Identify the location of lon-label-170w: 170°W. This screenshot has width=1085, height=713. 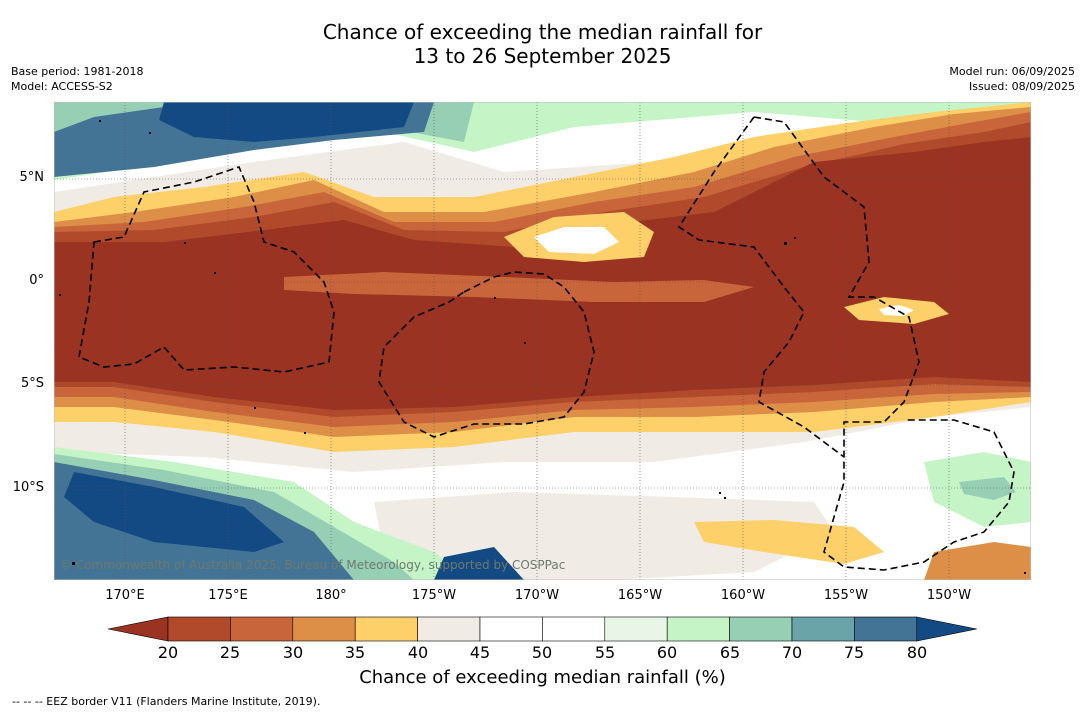
(537, 595).